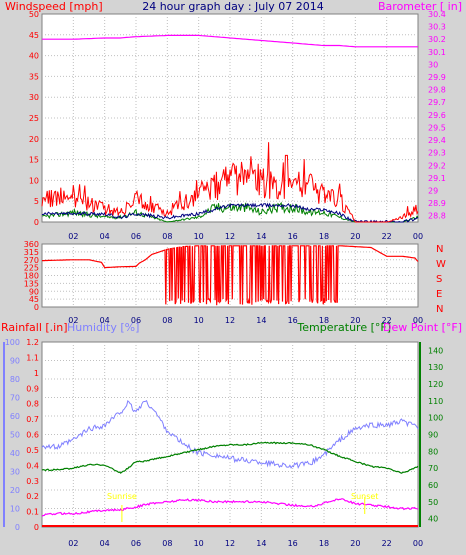 Image resolution: width=466 pixels, height=555 pixels. I want to click on rainfall-axis-title: Rainfall [.in], so click(34, 327).